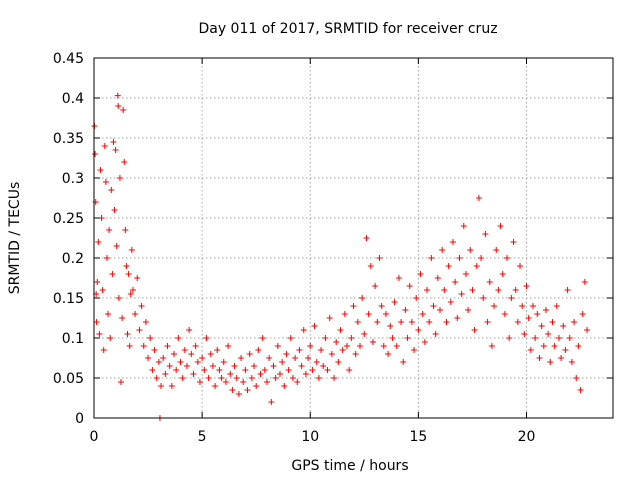  I want to click on x-axis-label: GPS time / hours, so click(349, 466).